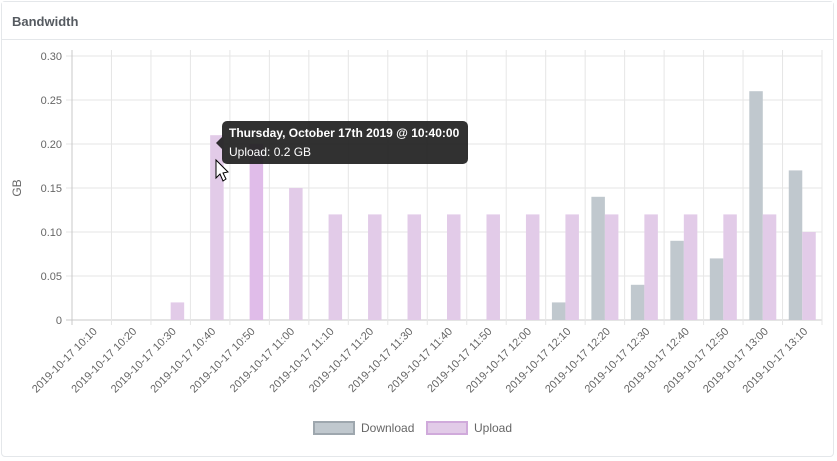 The image size is (837, 461). I want to click on card-header: Bandwidth, so click(417, 21).